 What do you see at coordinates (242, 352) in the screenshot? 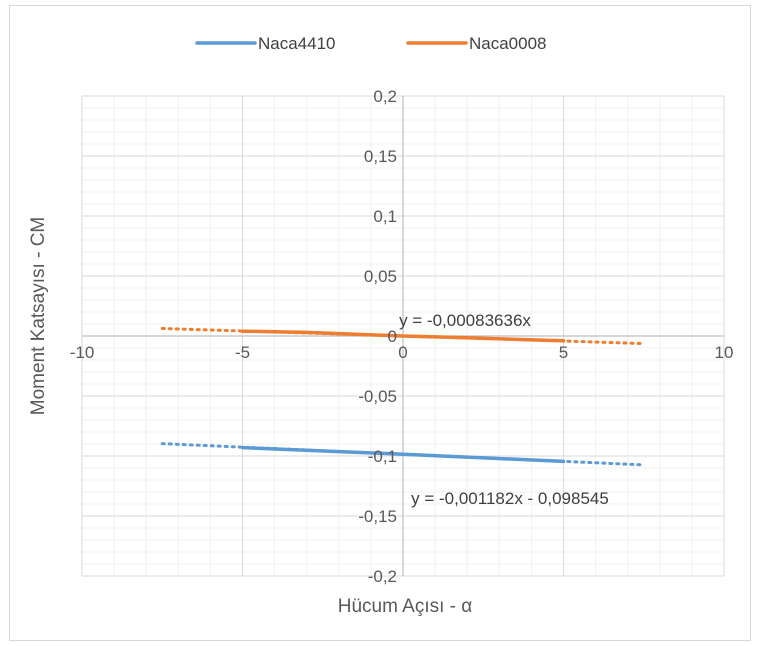
I see `x-tick-label: -5` at bounding box center [242, 352].